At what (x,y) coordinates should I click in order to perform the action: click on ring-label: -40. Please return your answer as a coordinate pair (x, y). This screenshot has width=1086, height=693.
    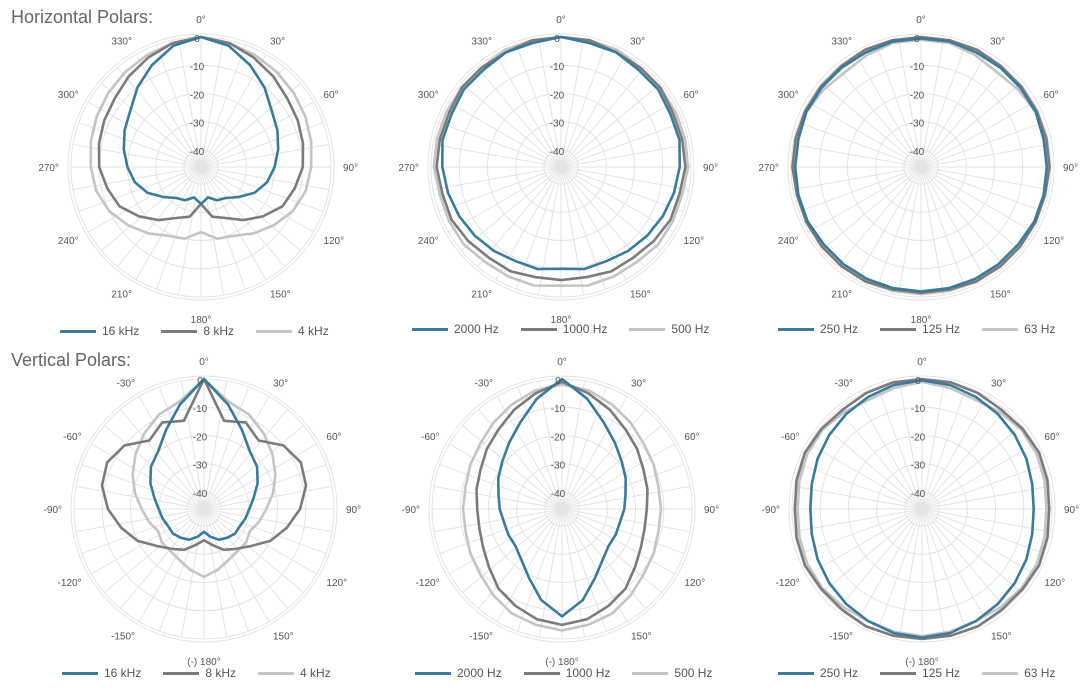
    Looking at the image, I should click on (557, 152).